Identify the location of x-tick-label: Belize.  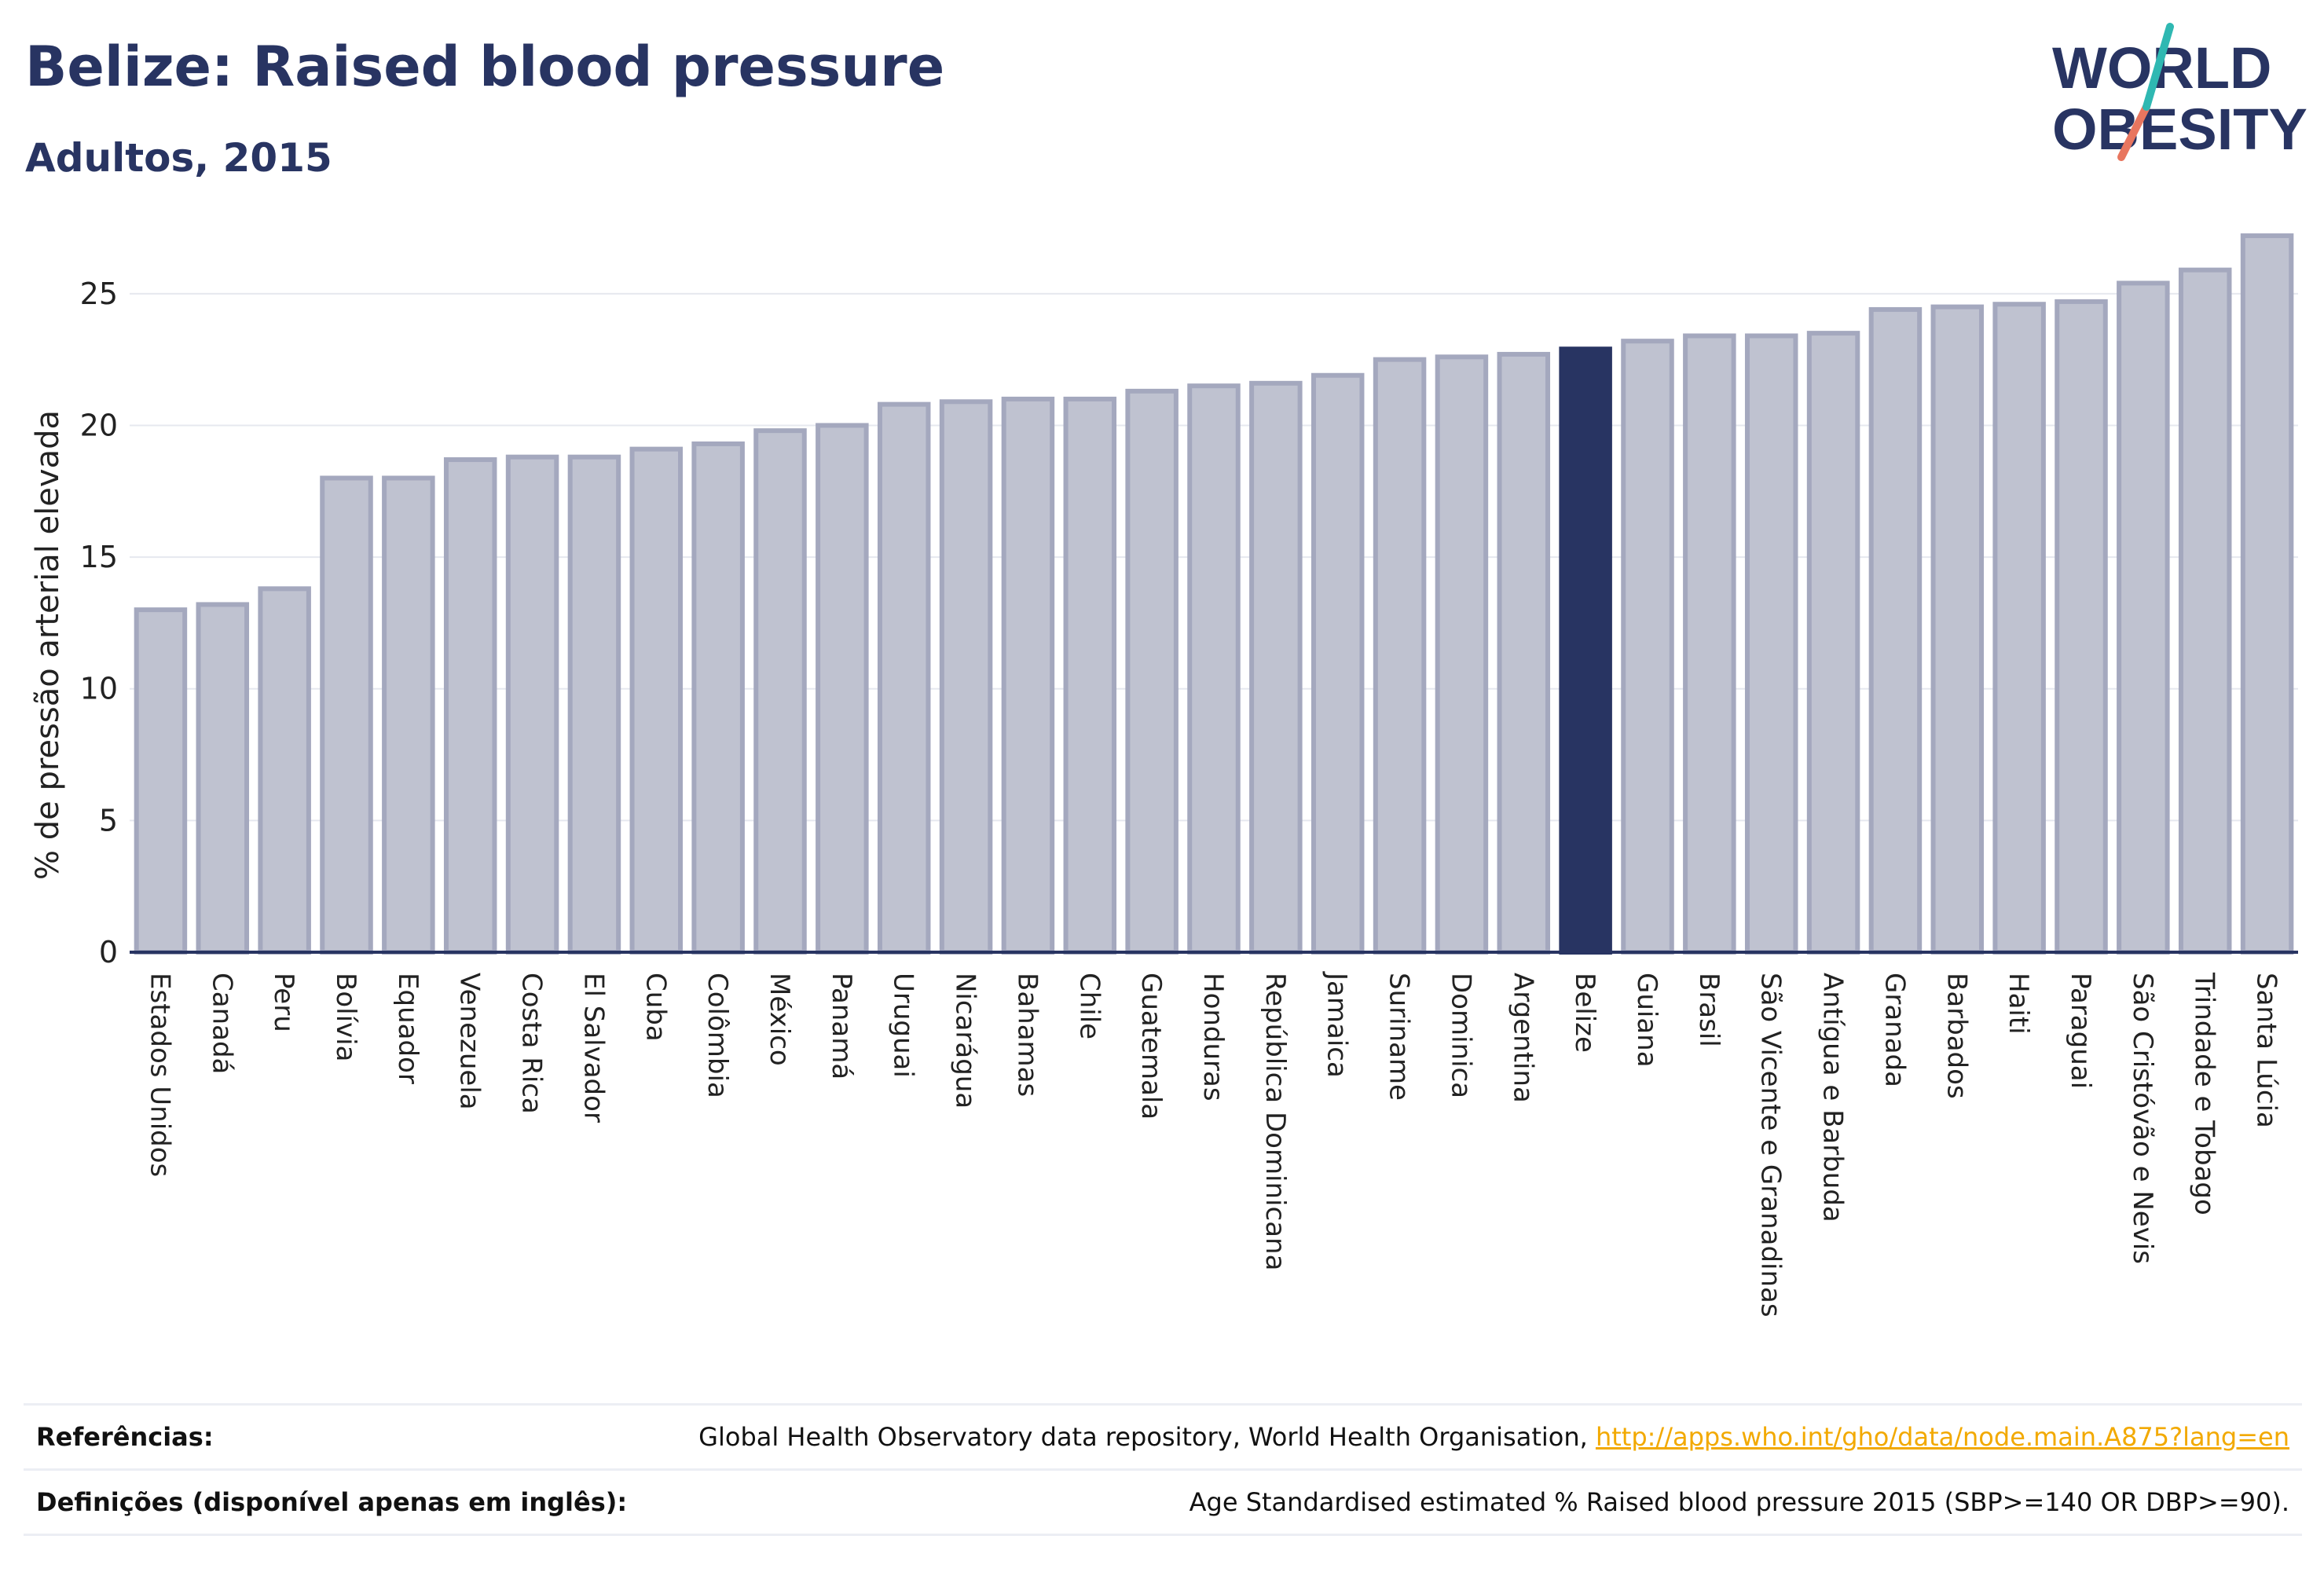
(1584, 1013).